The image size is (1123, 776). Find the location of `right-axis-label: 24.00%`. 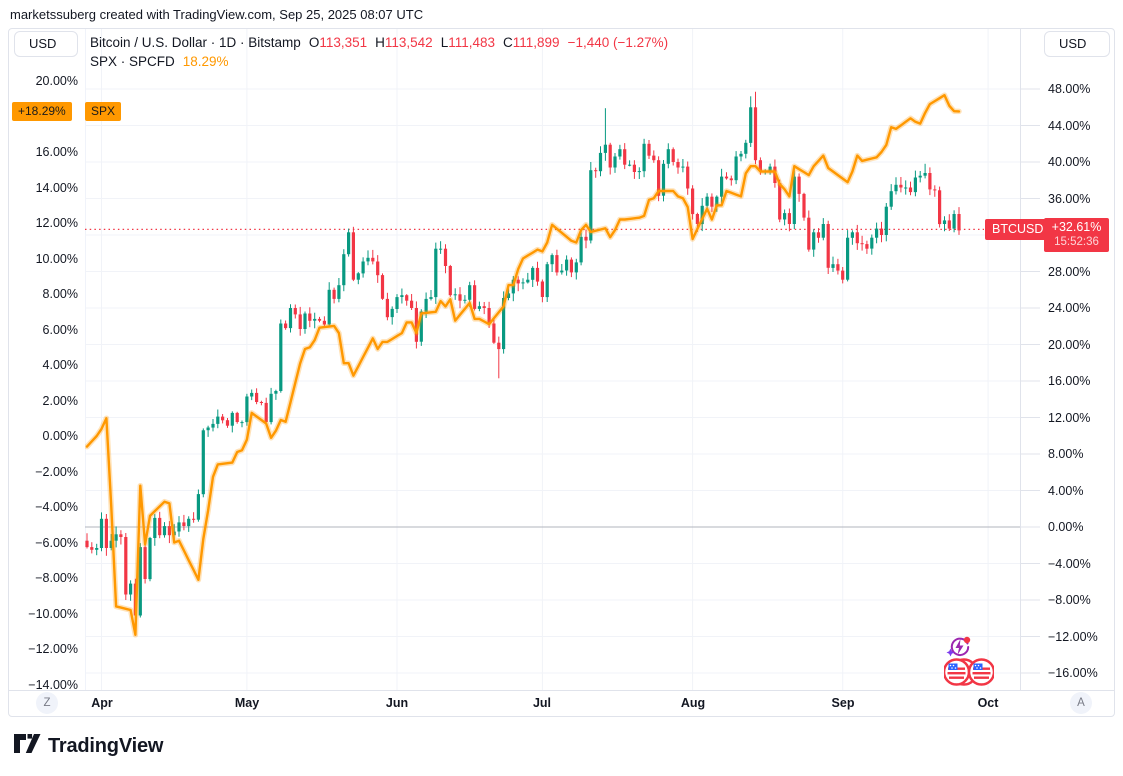

right-axis-label: 24.00% is located at coordinates (1069, 308).